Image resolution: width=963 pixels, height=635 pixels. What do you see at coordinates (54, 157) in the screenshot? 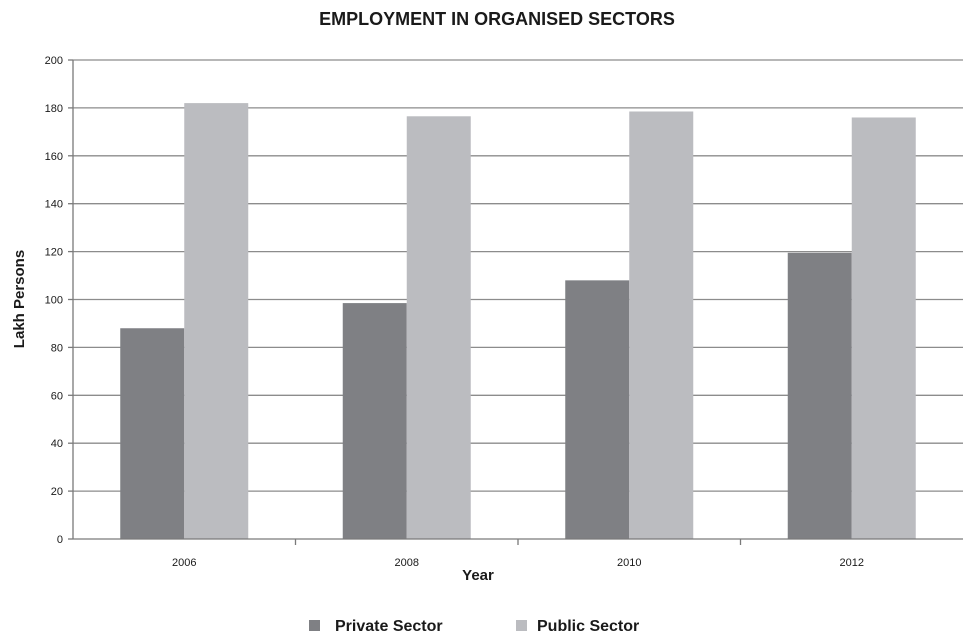
I see `y-tick-label: 160` at bounding box center [54, 157].